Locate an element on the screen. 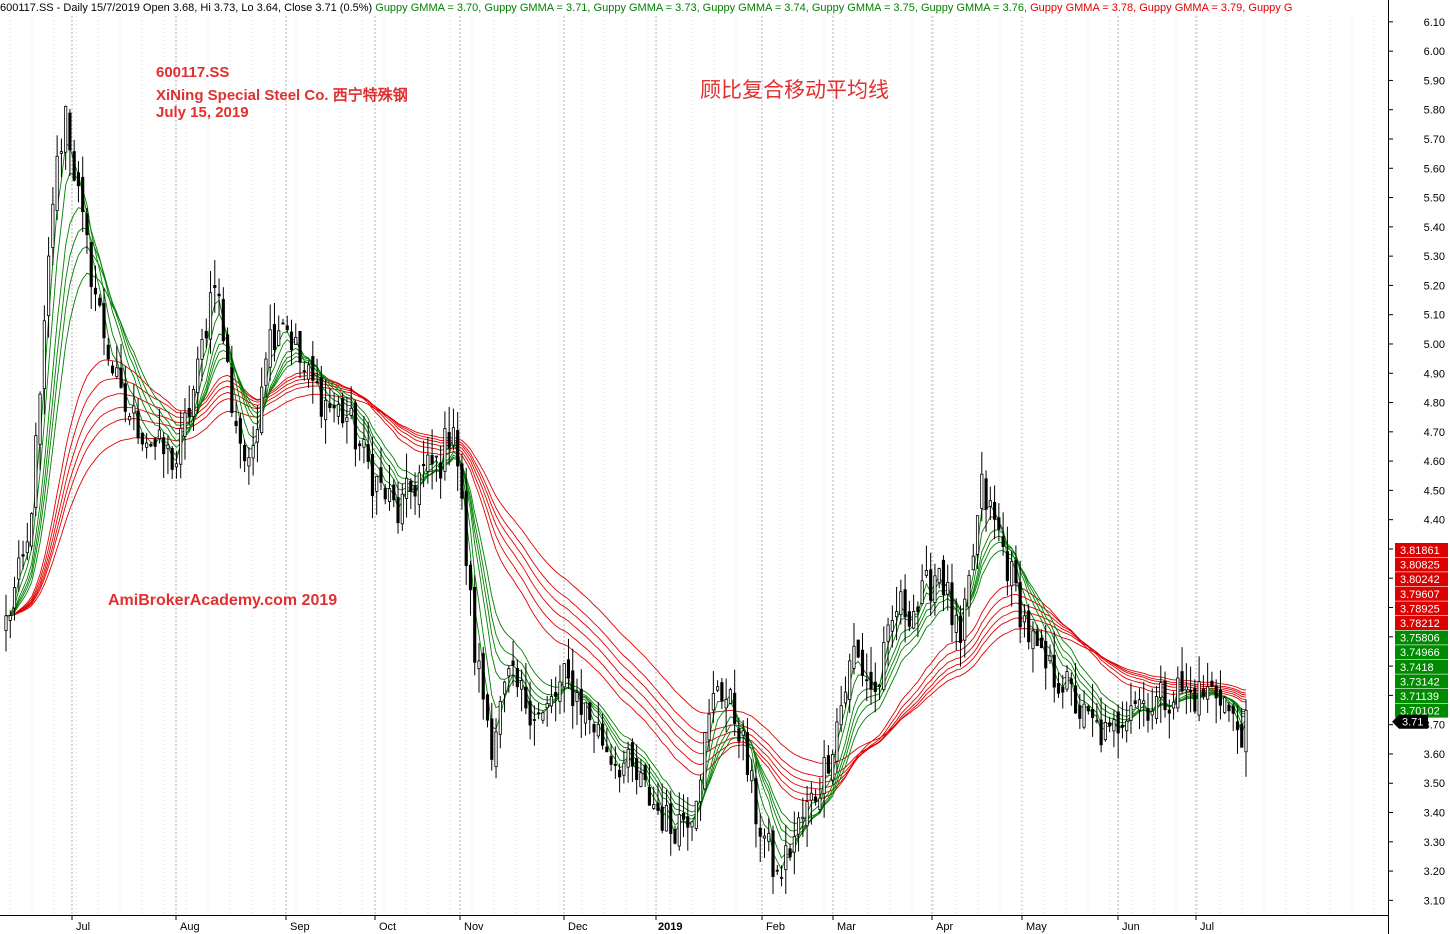 This screenshot has height=934, width=1450. date-tick-label: Jul is located at coordinates (83, 927).